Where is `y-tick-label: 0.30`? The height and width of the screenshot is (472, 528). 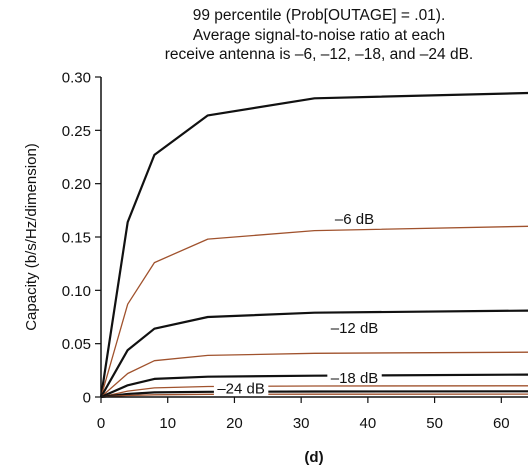
y-tick-label: 0.30 is located at coordinates (76, 78).